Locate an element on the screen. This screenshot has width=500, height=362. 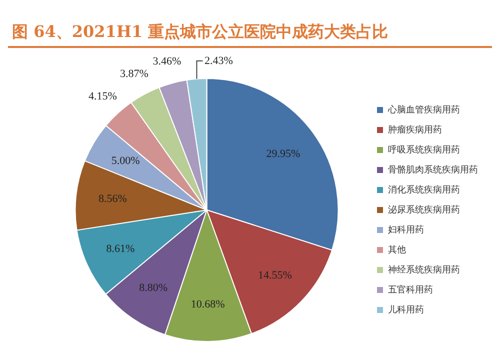
legend-label: 肿瘤疾病用药 is located at coordinates (415, 130).